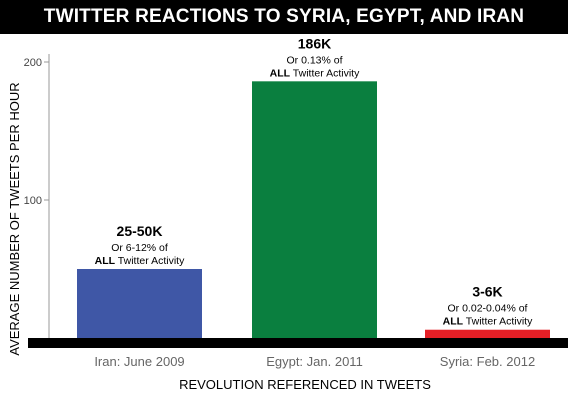  I want to click on y-tick-label: 100, so click(33, 201).